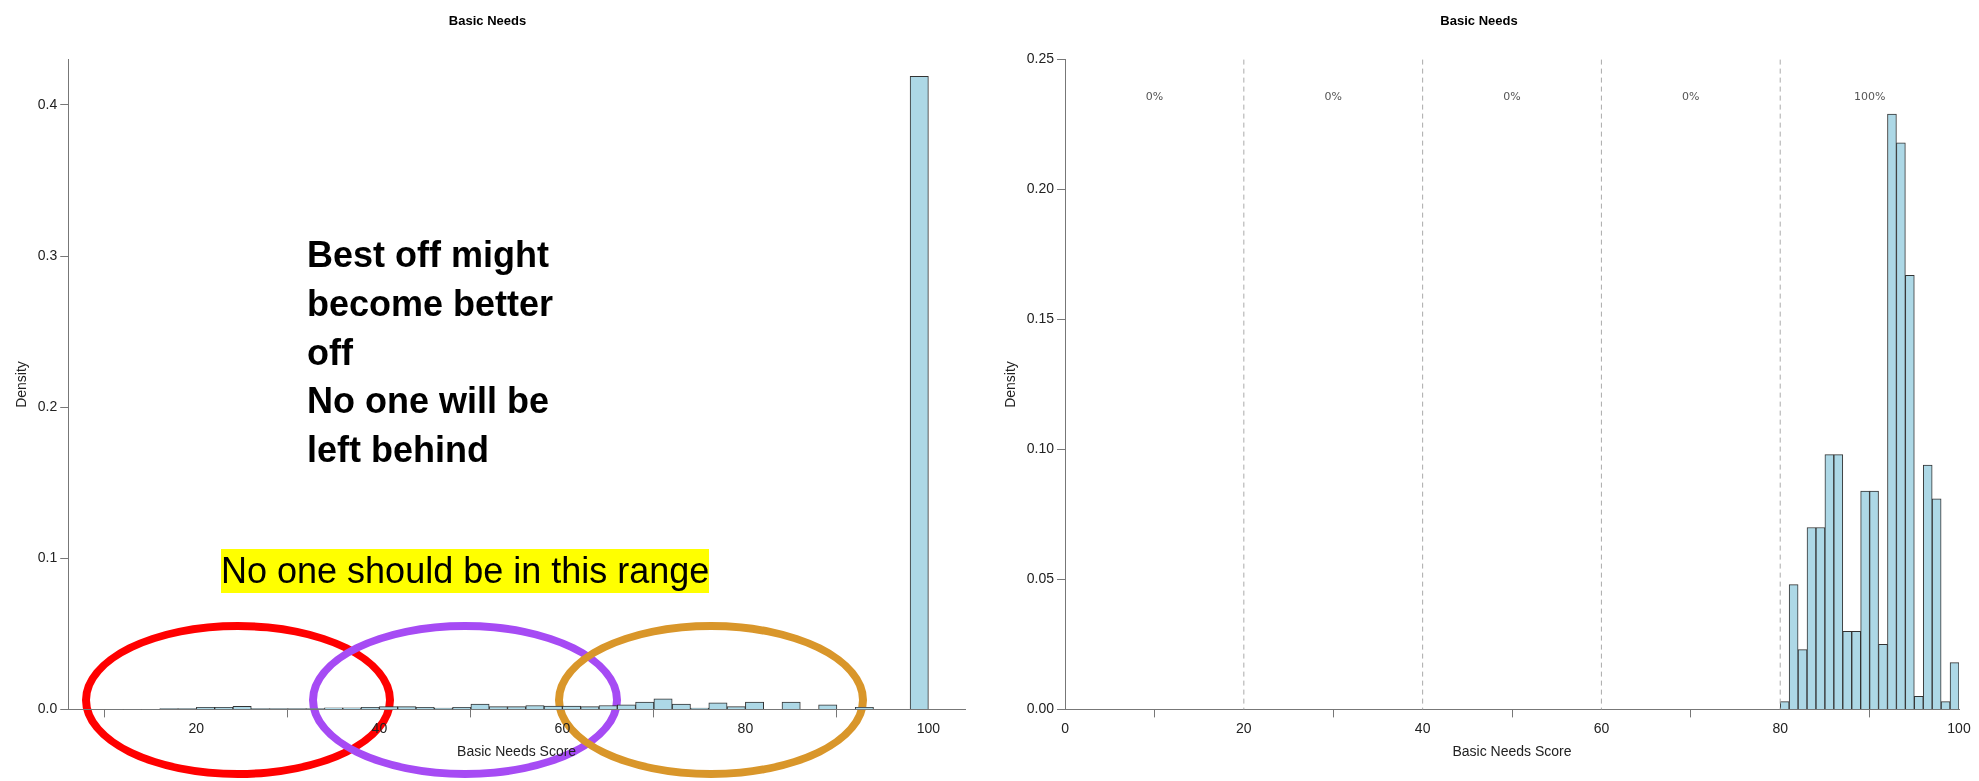  Describe the element at coordinates (1040, 578) in the screenshot. I see `y-tick-label: 0.05` at that location.